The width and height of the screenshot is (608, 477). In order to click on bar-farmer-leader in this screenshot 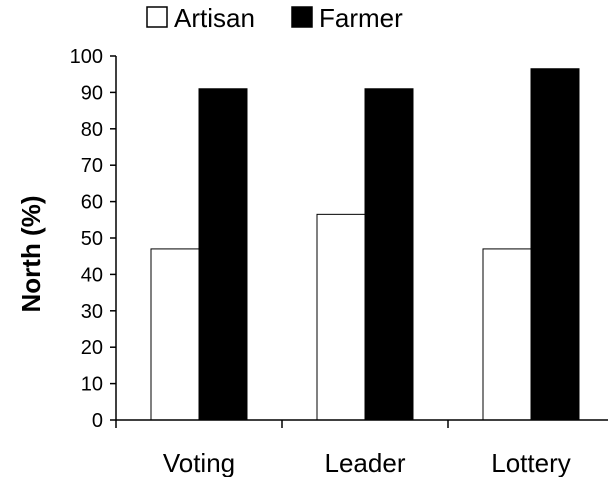, I will do `click(389, 254)`.